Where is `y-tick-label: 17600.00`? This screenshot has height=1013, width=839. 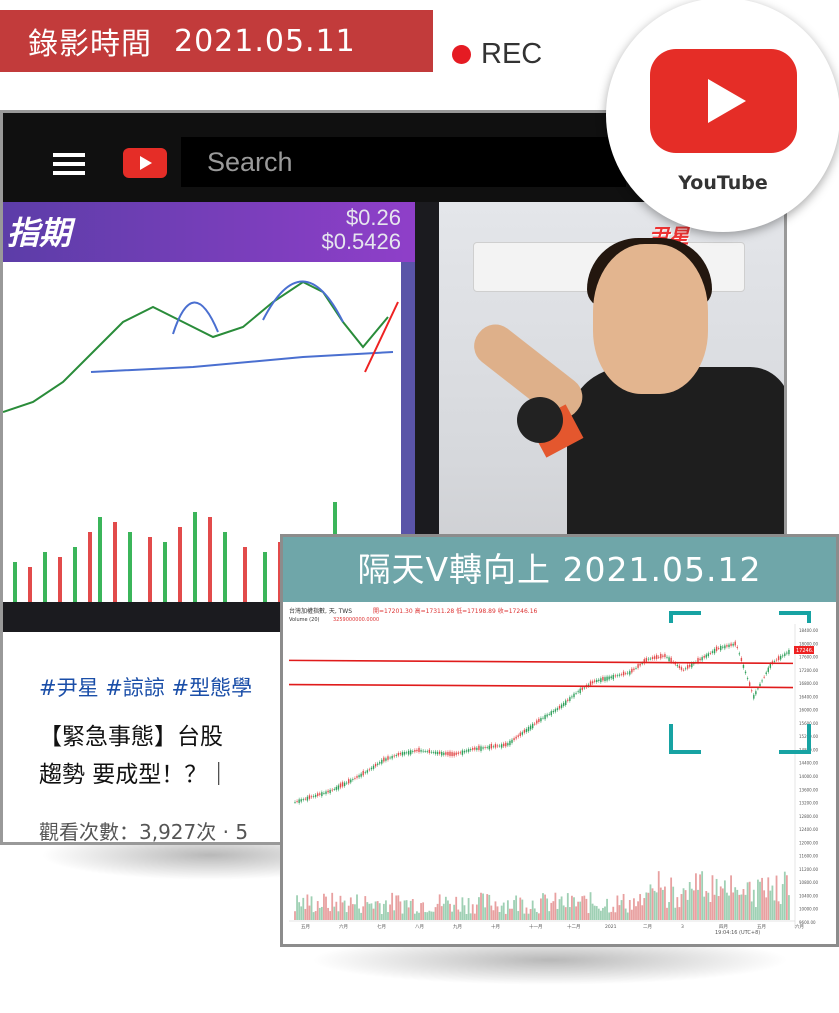 y-tick-label: 17600.00 is located at coordinates (809, 657).